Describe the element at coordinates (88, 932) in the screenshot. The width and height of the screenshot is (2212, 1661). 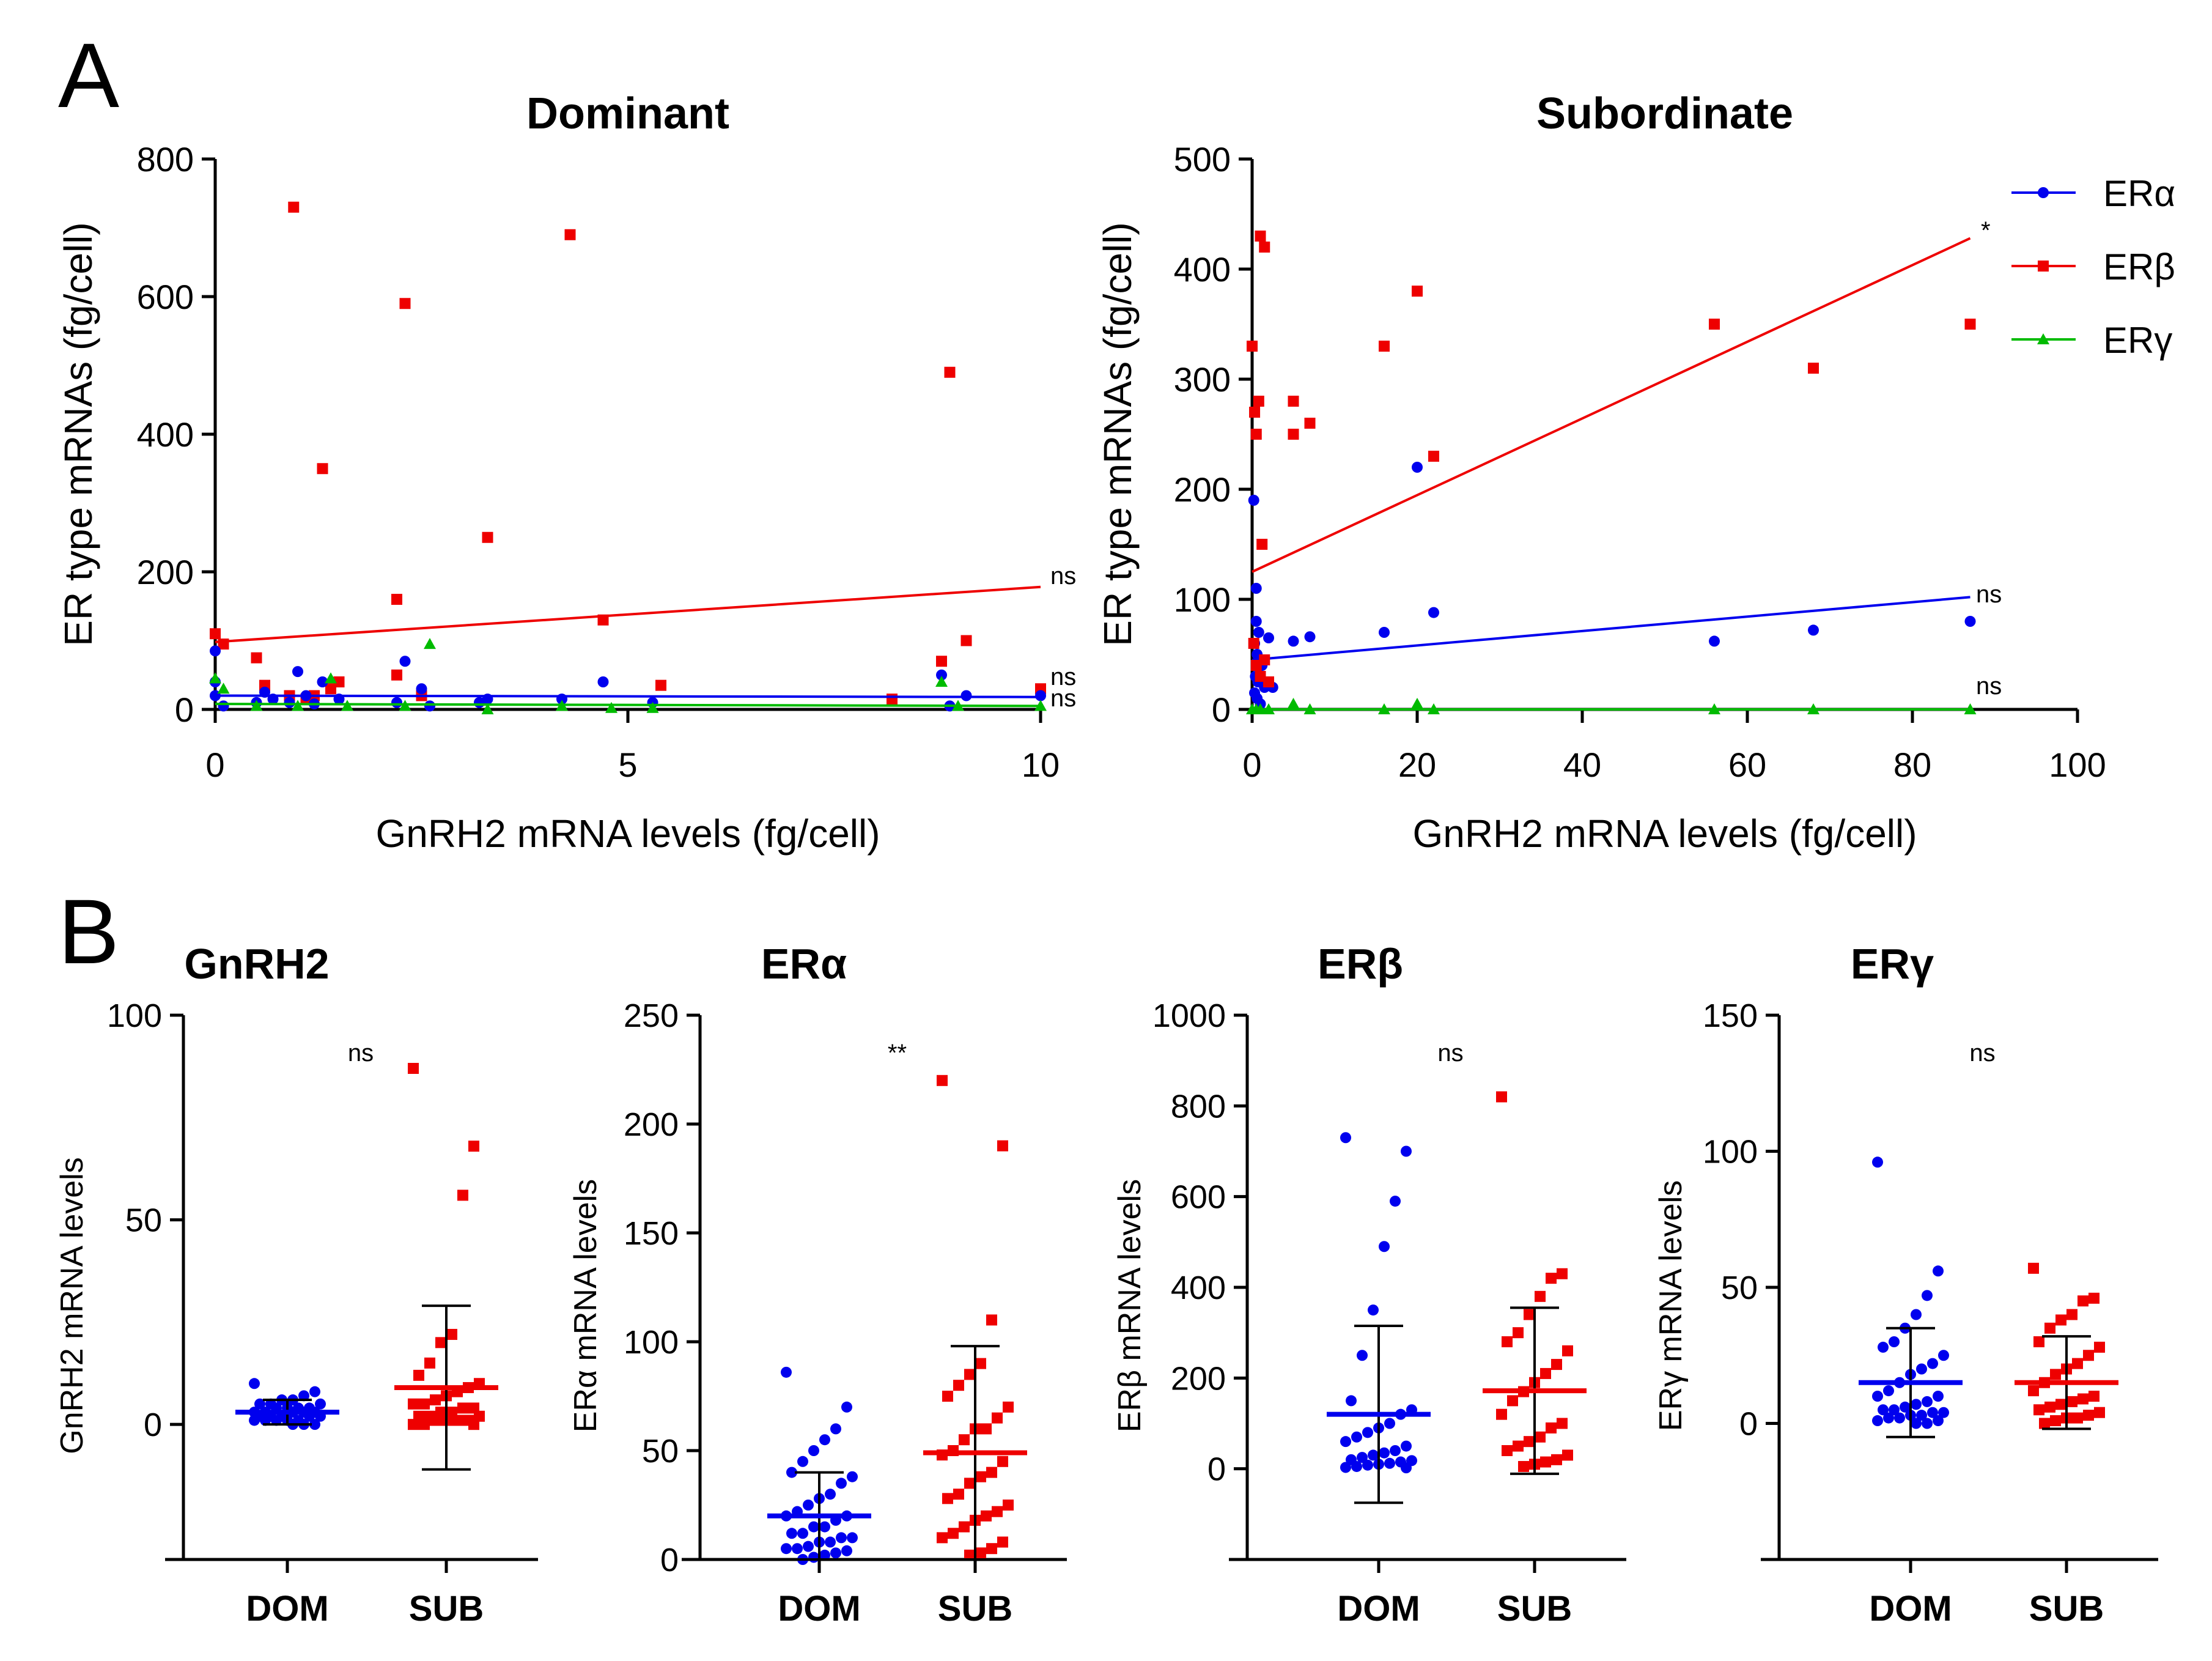
I see `panel-letter-b: B` at that location.